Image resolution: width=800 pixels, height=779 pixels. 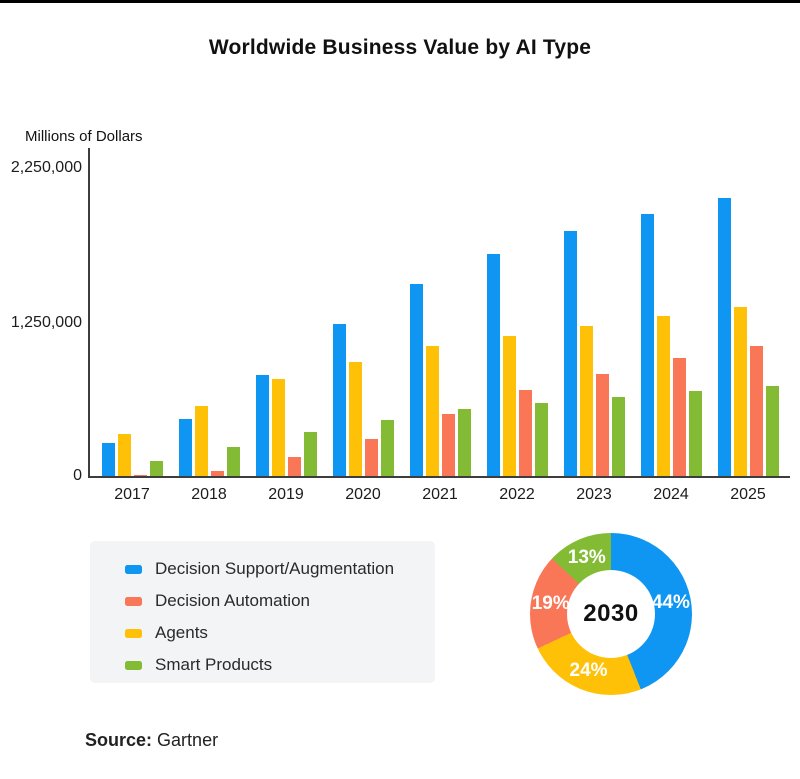 I want to click on bar-blue-2021, so click(x=416, y=380).